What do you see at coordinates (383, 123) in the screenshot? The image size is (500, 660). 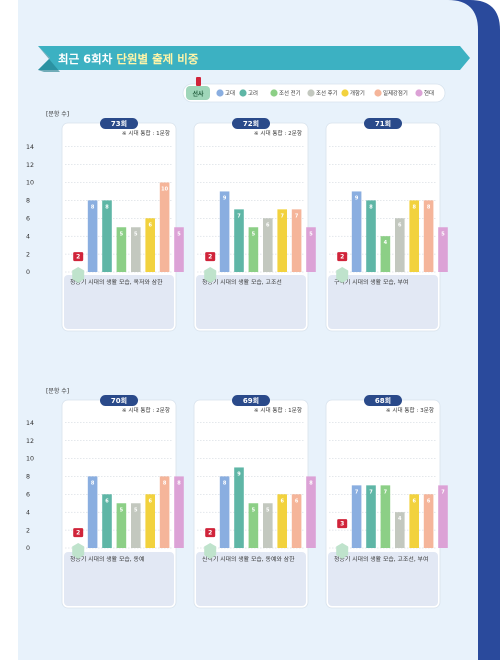 I see `panel-title: 71회` at bounding box center [383, 123].